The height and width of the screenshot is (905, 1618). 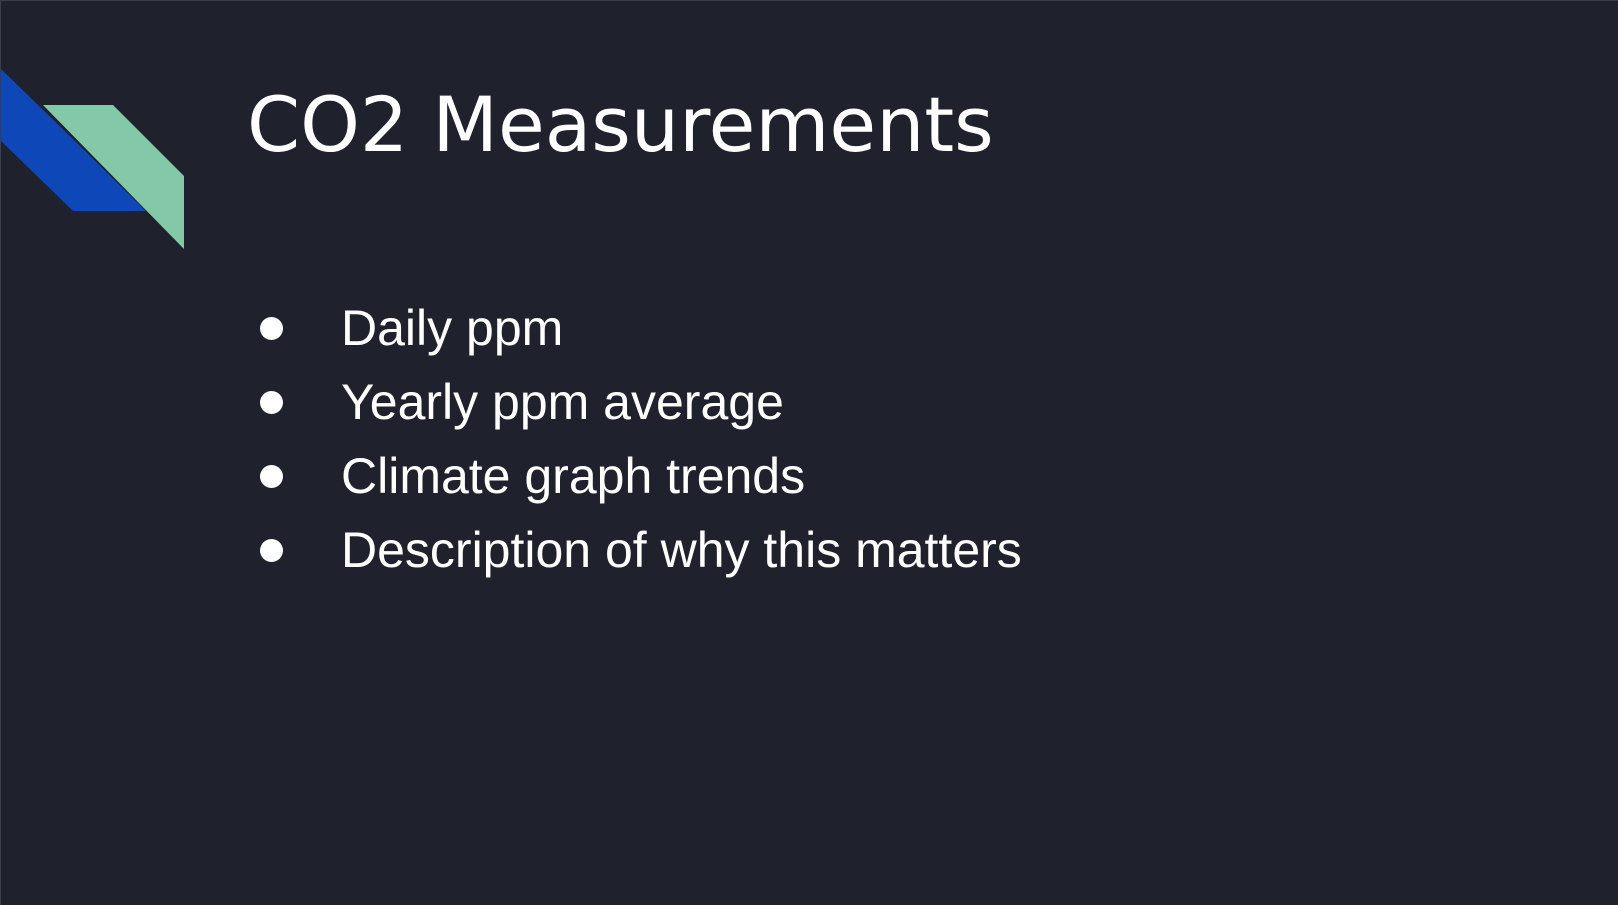 I want to click on bullet-item: Daily ppm, so click(x=634, y=328).